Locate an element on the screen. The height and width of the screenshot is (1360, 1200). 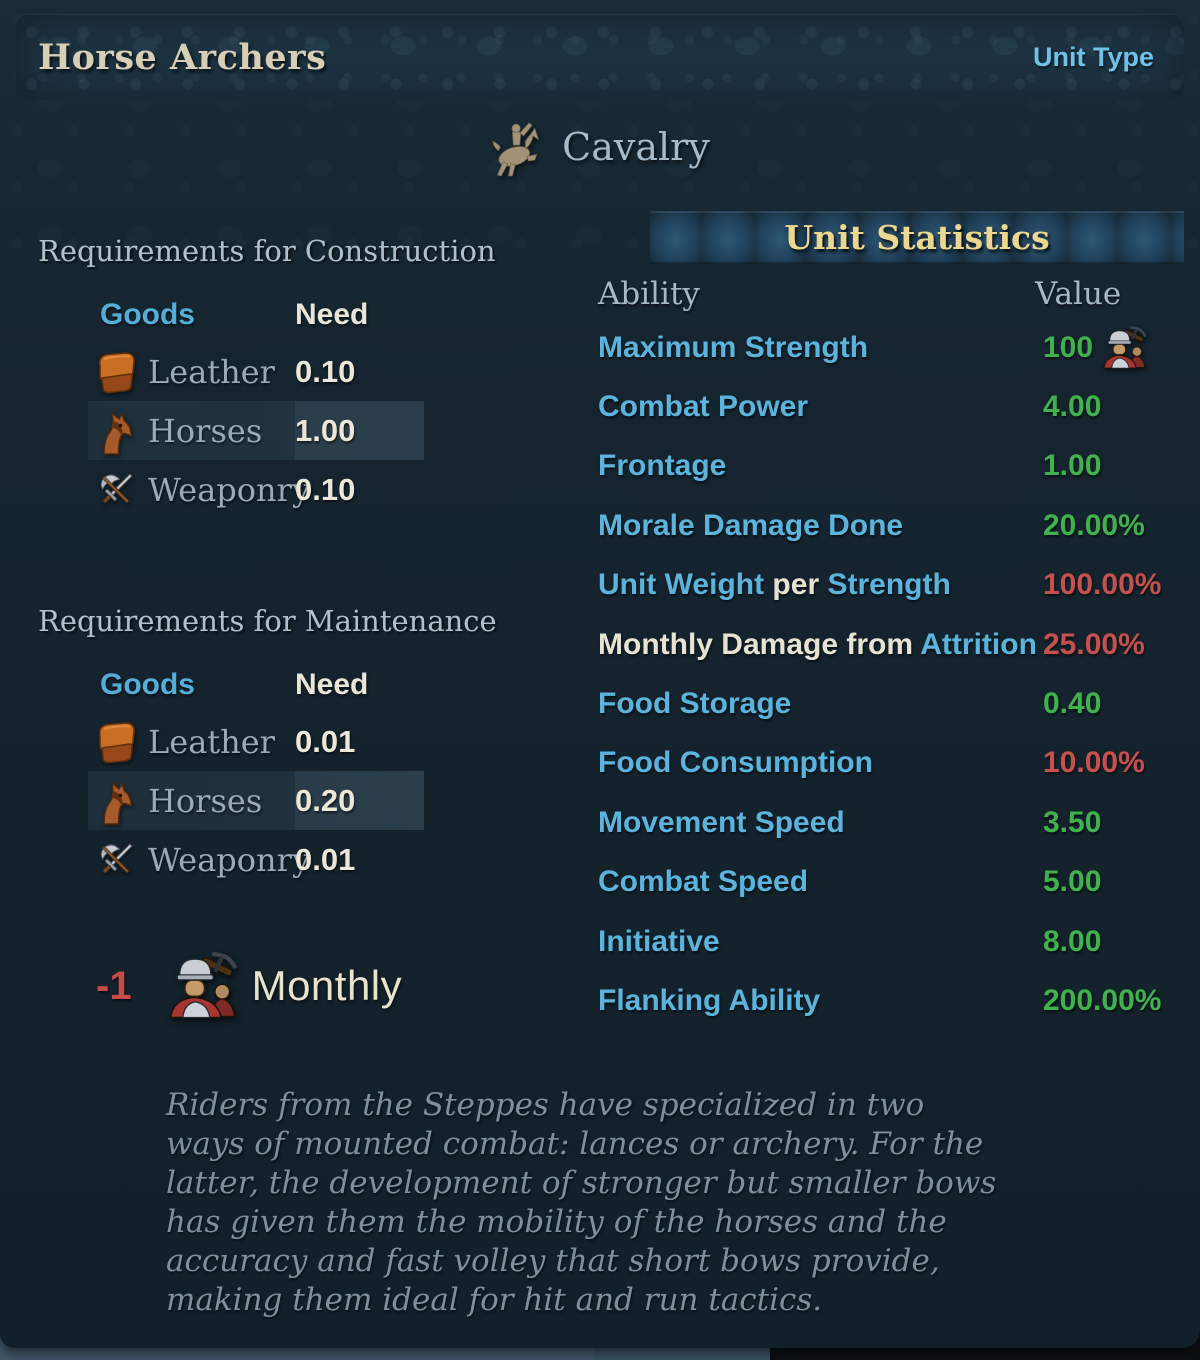
ability-column-header: Ability is located at coordinates (649, 294).